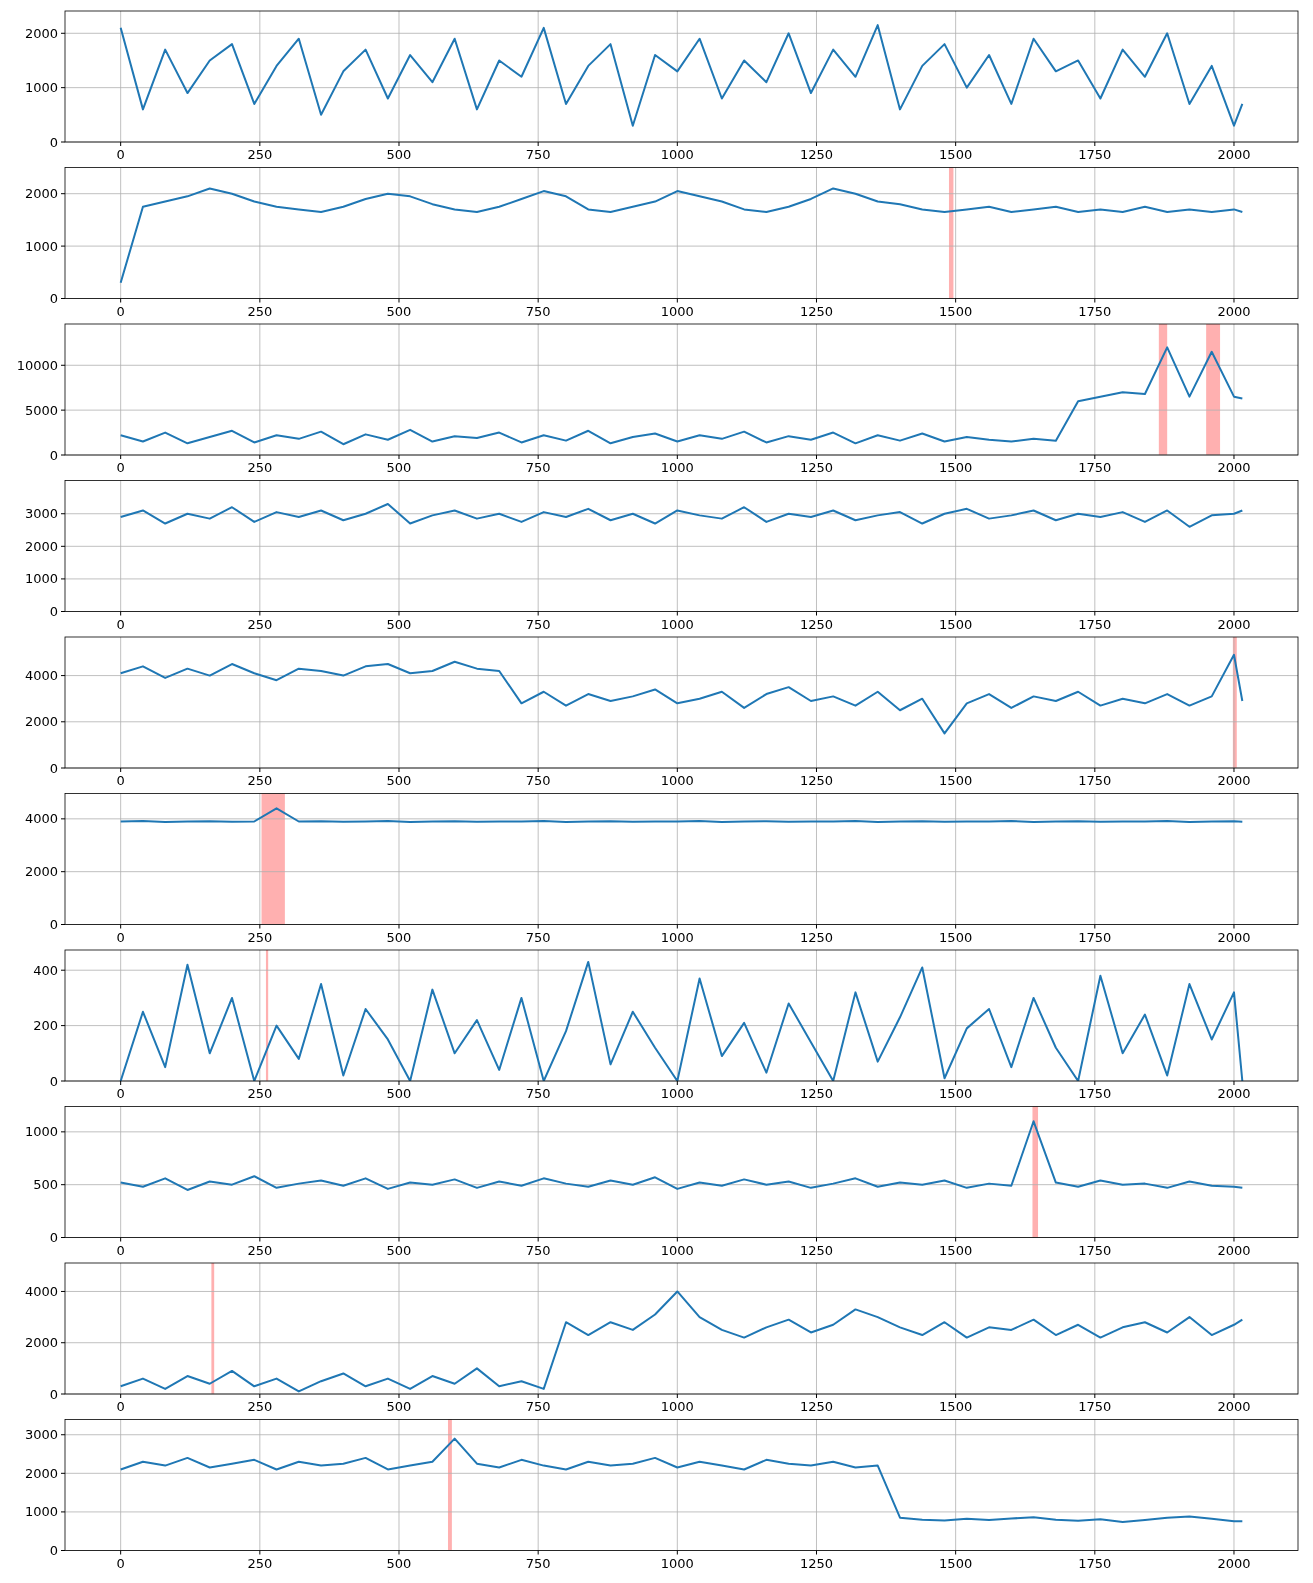  What do you see at coordinates (45, 970) in the screenshot?
I see `y-tick-label: 400` at bounding box center [45, 970].